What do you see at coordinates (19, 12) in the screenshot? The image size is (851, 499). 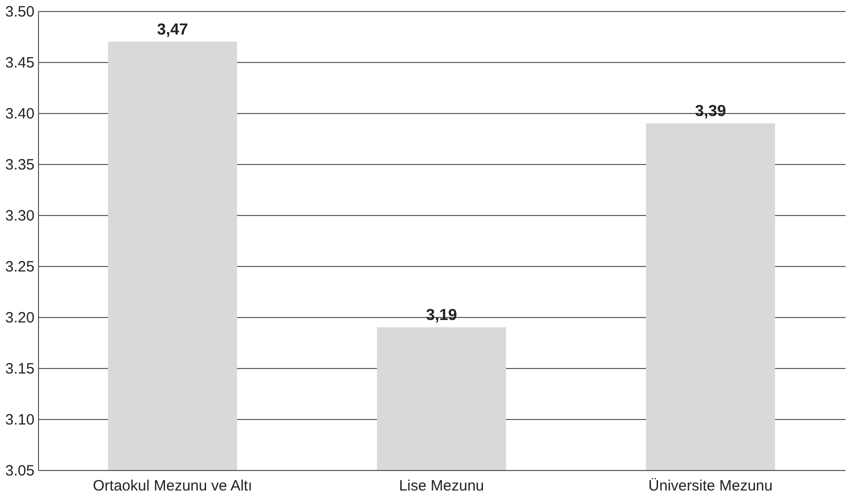 I see `y-tick-label: 3.50` at bounding box center [19, 12].